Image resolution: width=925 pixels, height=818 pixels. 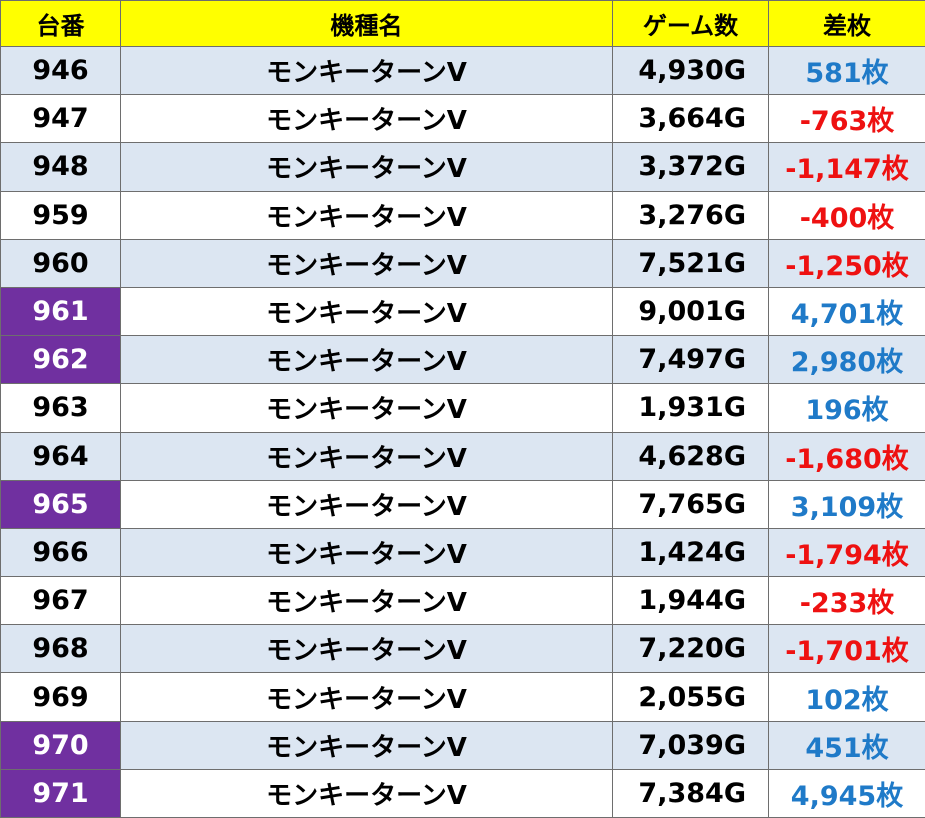 I want to click on game-count-cell: 4,628G, so click(x=690, y=456).